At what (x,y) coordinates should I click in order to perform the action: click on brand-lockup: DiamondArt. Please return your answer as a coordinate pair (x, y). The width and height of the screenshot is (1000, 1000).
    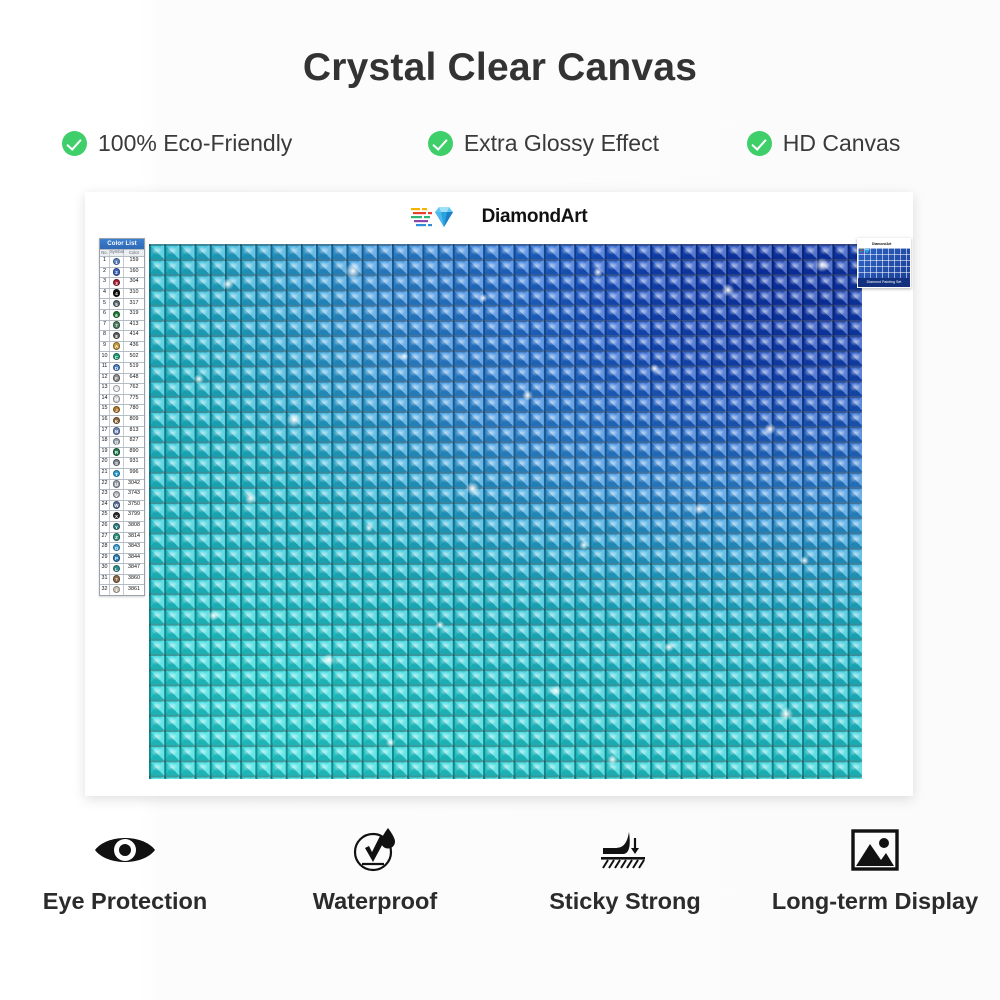
    Looking at the image, I should click on (499, 217).